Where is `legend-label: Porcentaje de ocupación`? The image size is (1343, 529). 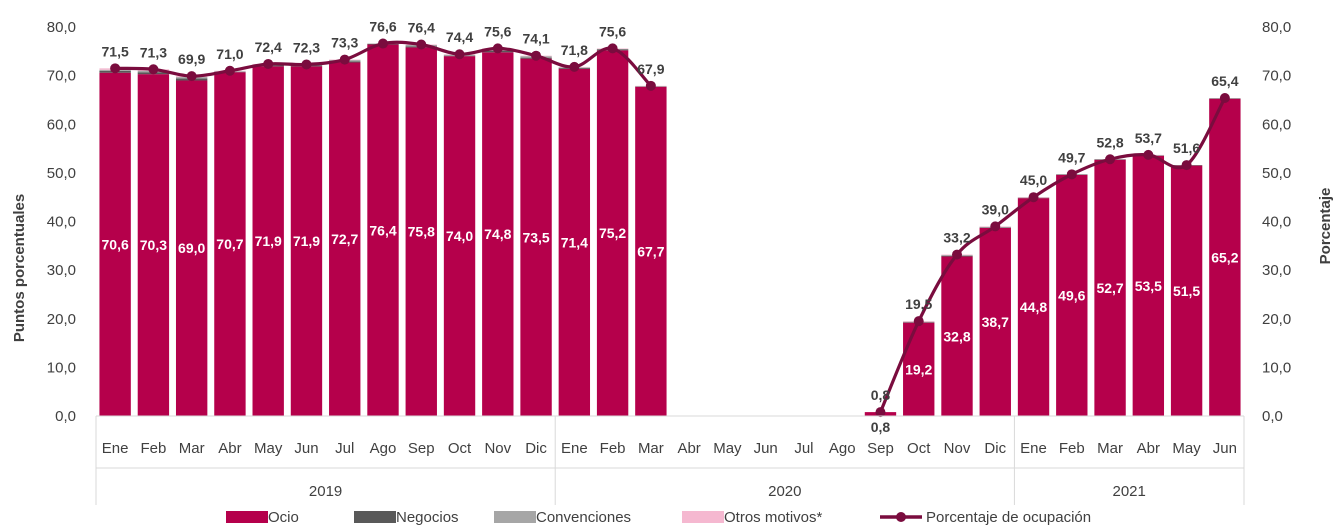
legend-label: Porcentaje de ocupación is located at coordinates (1008, 517).